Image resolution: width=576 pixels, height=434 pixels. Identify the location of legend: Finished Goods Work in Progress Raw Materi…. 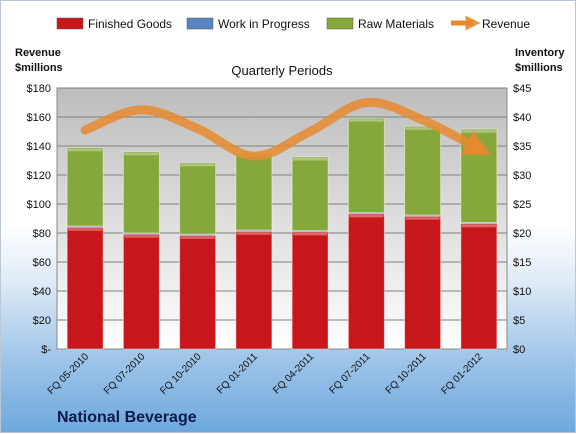
(293, 23).